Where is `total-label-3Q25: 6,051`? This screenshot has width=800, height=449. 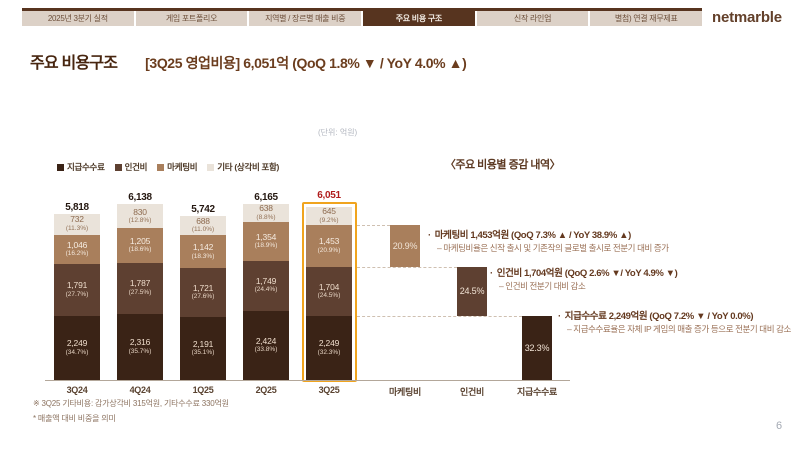 total-label-3Q25: 6,051 is located at coordinates (329, 195).